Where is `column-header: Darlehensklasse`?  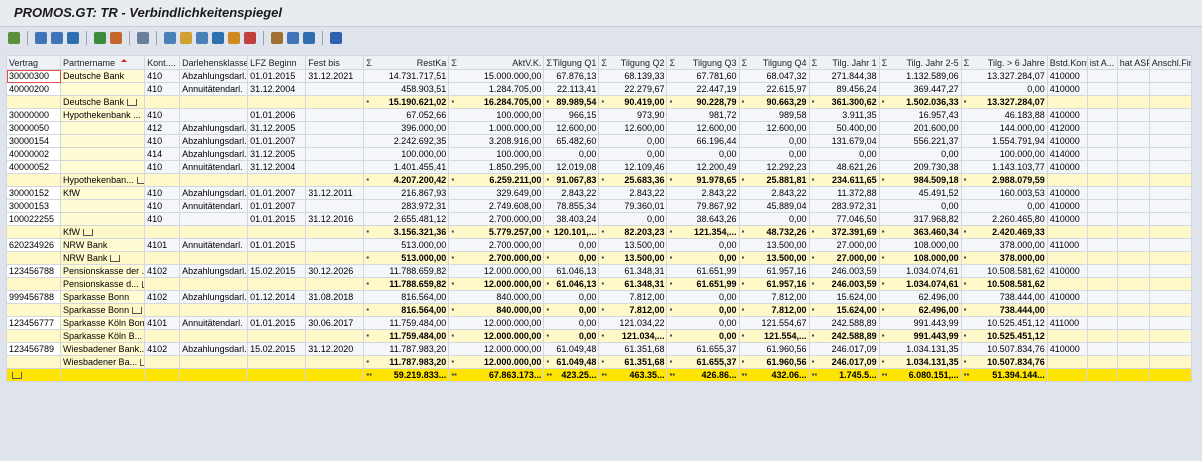
column-header: Darlehensklasse is located at coordinates (214, 62).